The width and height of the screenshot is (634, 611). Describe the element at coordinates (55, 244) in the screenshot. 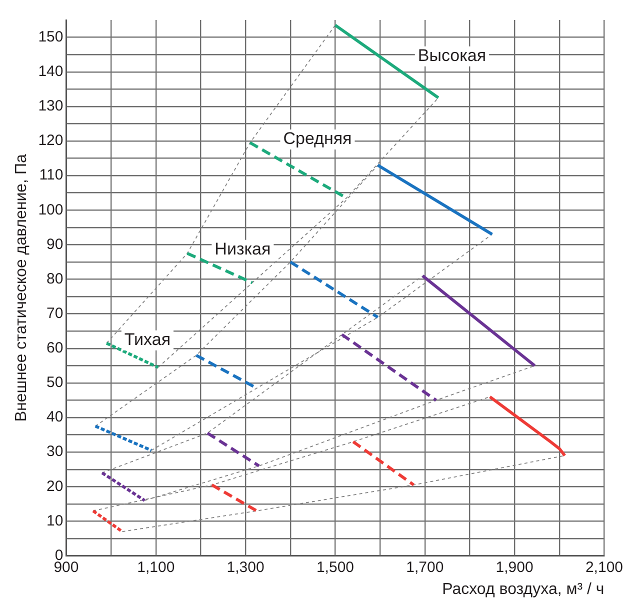

I see `y-tick-label: 90` at that location.